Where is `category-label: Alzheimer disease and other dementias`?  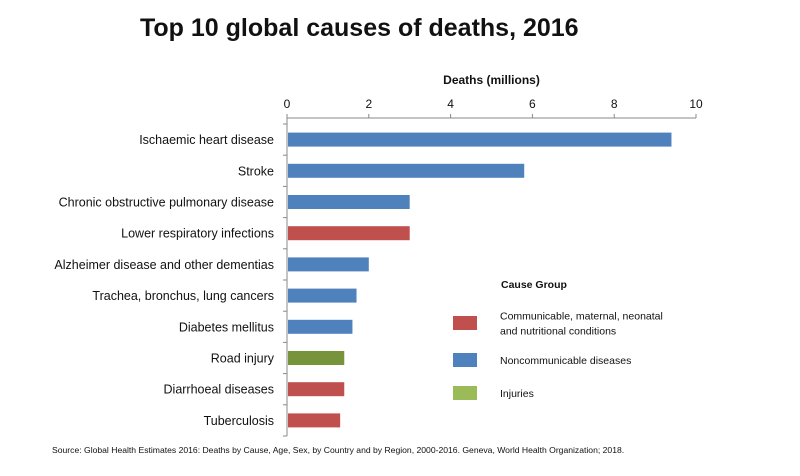
category-label: Alzheimer disease and other dementias is located at coordinates (164, 265).